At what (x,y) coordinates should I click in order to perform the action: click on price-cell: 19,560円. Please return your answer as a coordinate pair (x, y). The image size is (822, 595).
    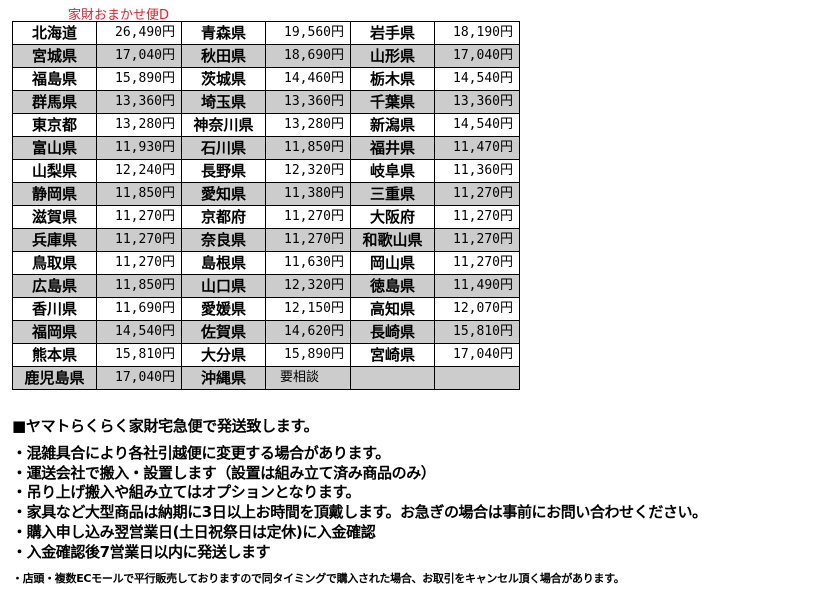
    Looking at the image, I should click on (308, 33).